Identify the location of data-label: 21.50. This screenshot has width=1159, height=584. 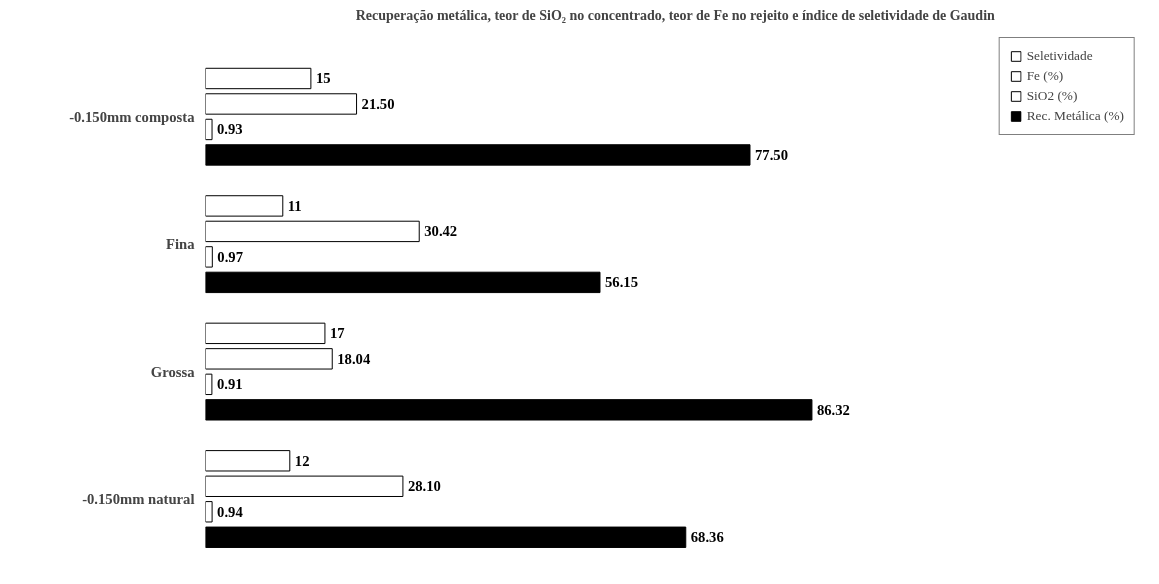
(378, 103).